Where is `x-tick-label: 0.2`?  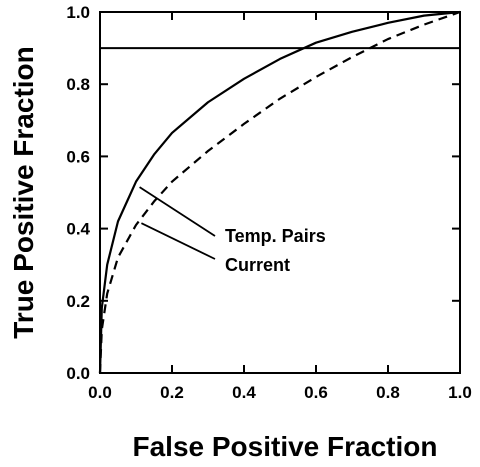 x-tick-label: 0.2 is located at coordinates (172, 392).